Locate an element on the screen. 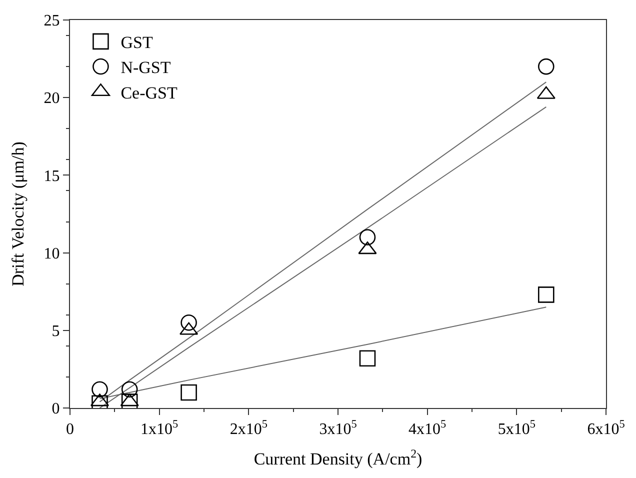 This screenshot has height=478, width=636. legend-label: N-GST is located at coordinates (146, 68).